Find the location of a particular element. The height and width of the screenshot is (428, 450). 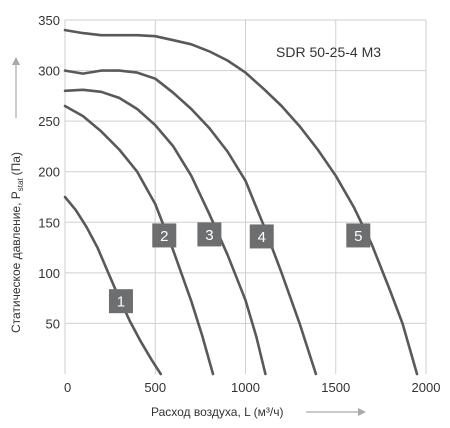

curve-badge-label-2: 2 is located at coordinates (164, 236).